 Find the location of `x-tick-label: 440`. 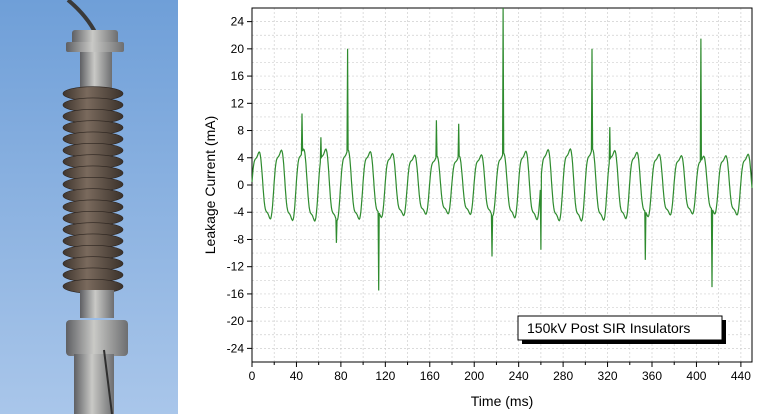

x-tick-label: 440 is located at coordinates (741, 376).